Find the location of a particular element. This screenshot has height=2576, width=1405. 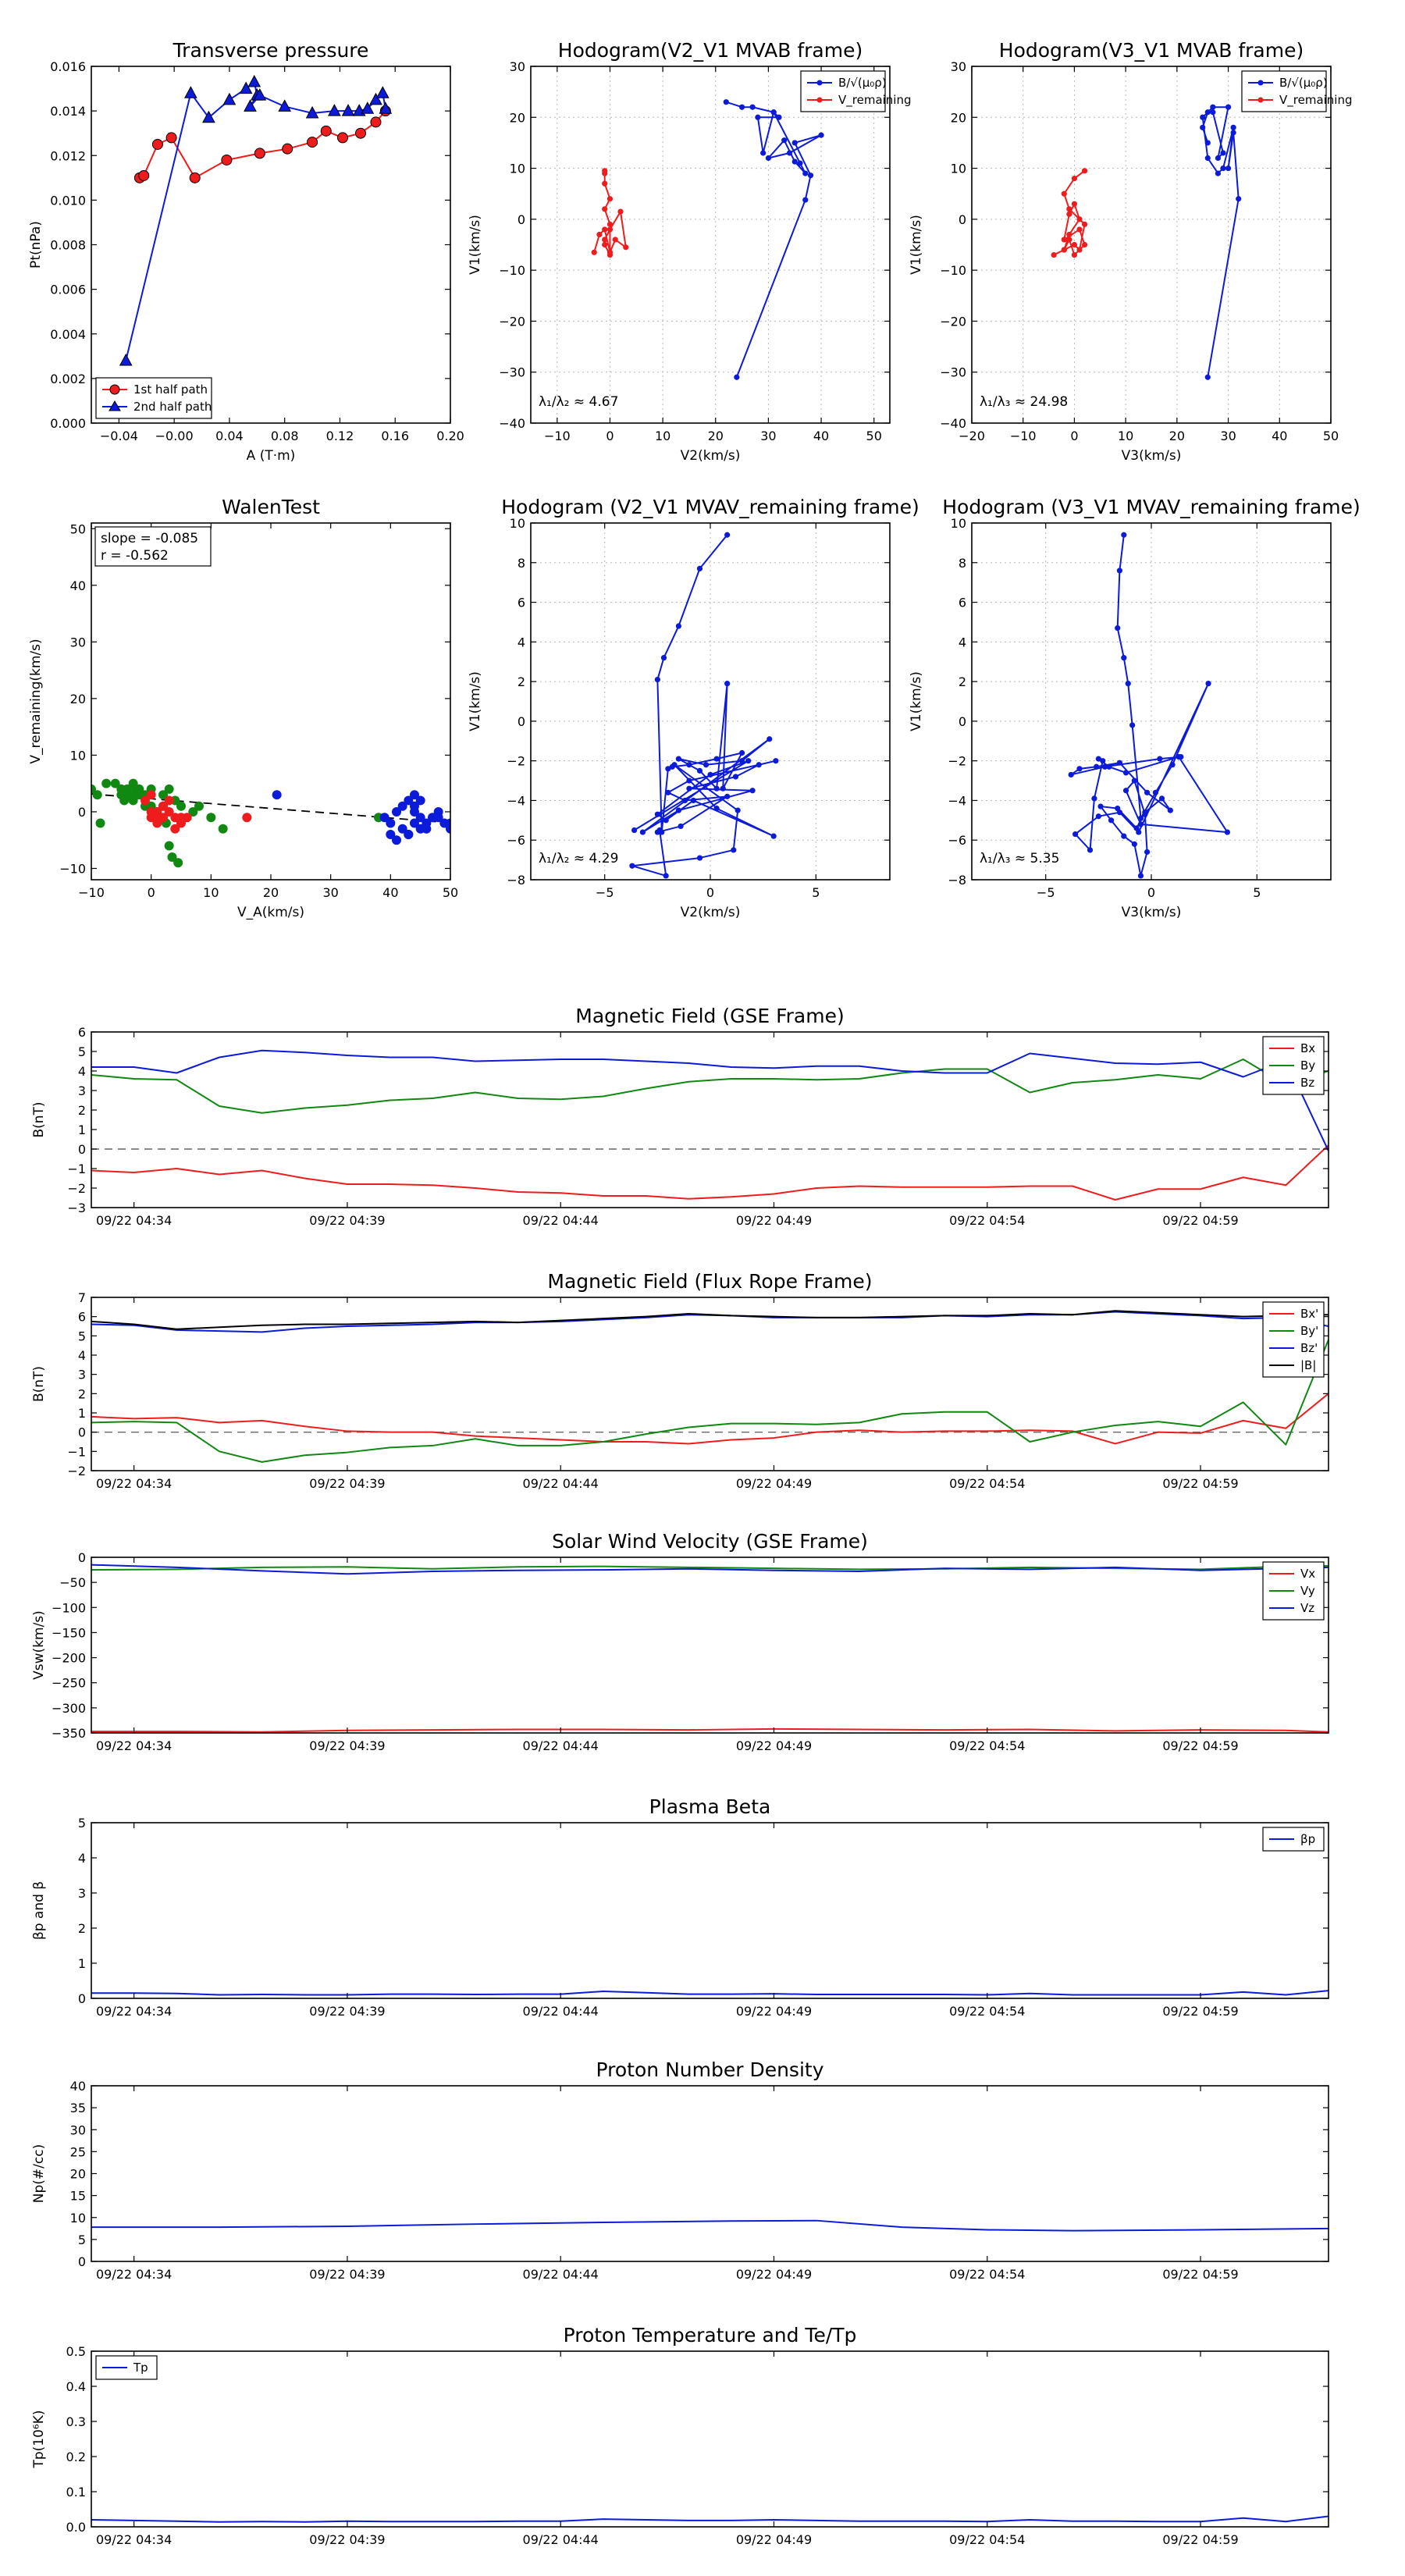

y-tick-label: 20 is located at coordinates (78, 2174).